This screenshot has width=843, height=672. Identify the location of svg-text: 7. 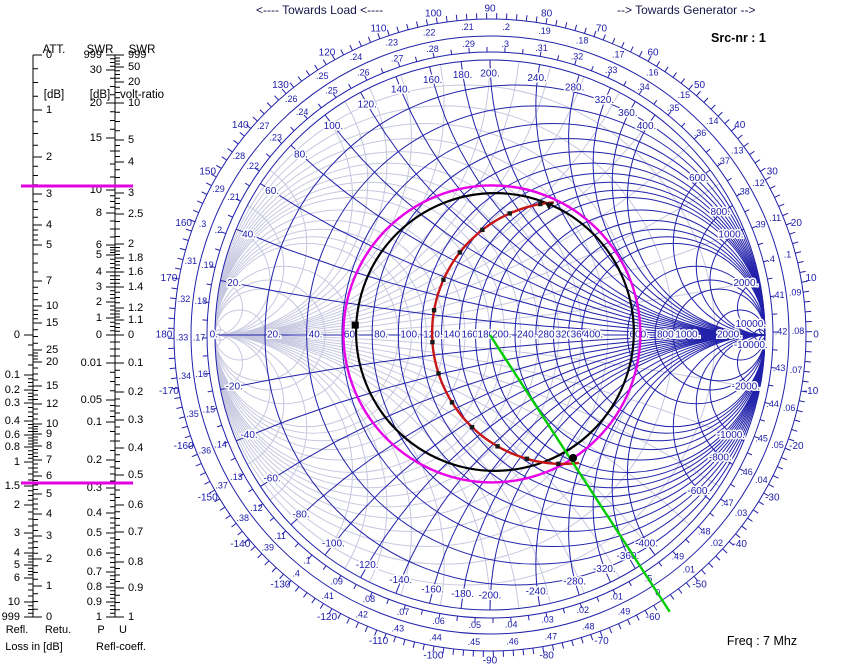
(49, 460).